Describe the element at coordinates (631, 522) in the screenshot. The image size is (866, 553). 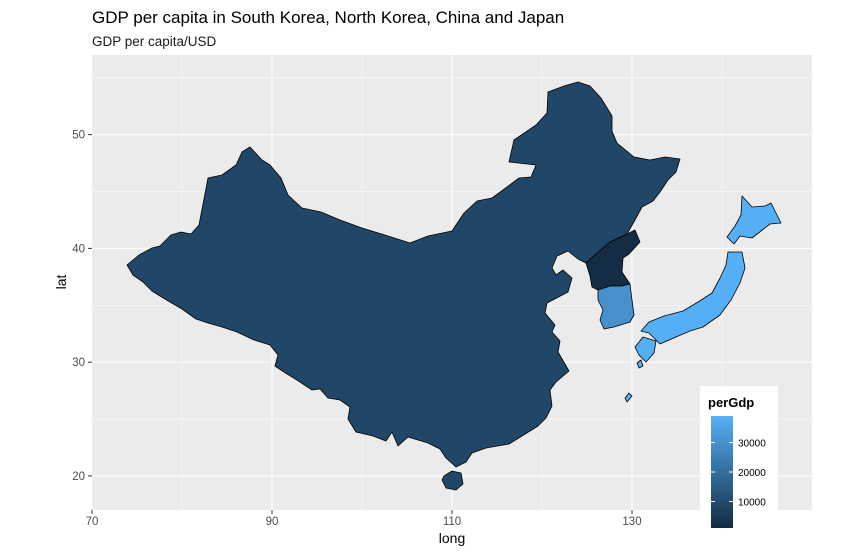
I see `x-tick-label: 130` at that location.